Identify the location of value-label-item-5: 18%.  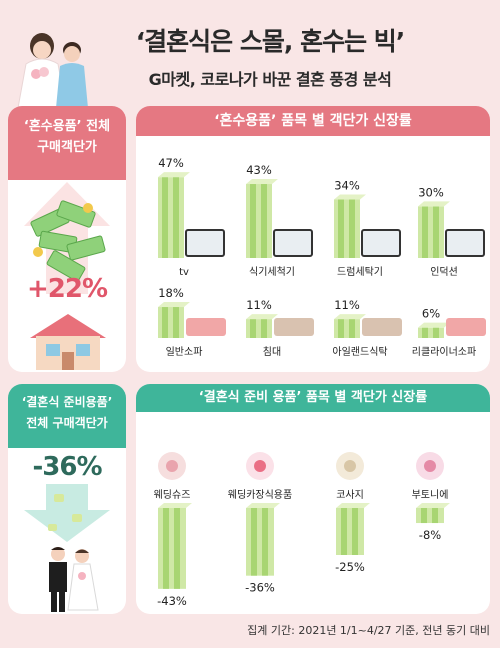
(171, 293).